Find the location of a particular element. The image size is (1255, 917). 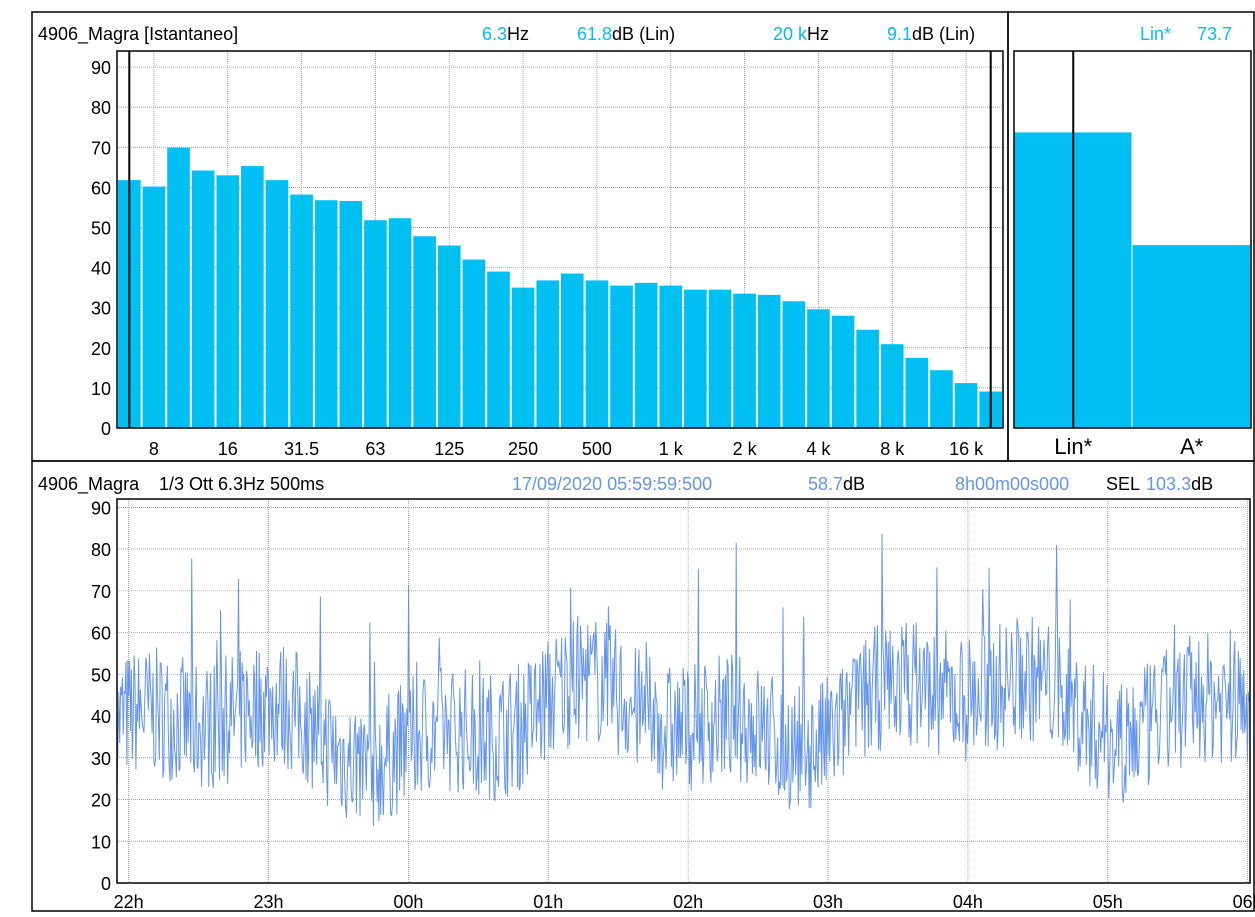

cursor2-freq-unit: Hz is located at coordinates (818, 34).